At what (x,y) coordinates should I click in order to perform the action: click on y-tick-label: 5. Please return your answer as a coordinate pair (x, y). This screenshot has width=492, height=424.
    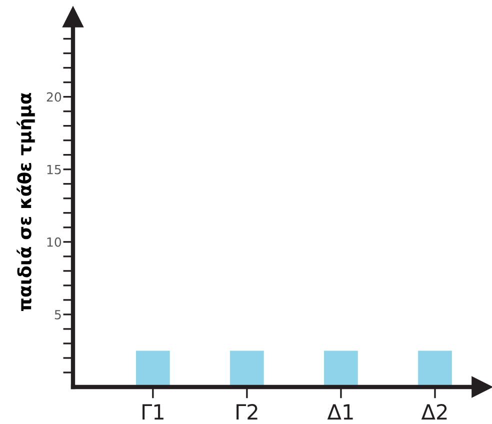
    Looking at the image, I should click on (57, 315).